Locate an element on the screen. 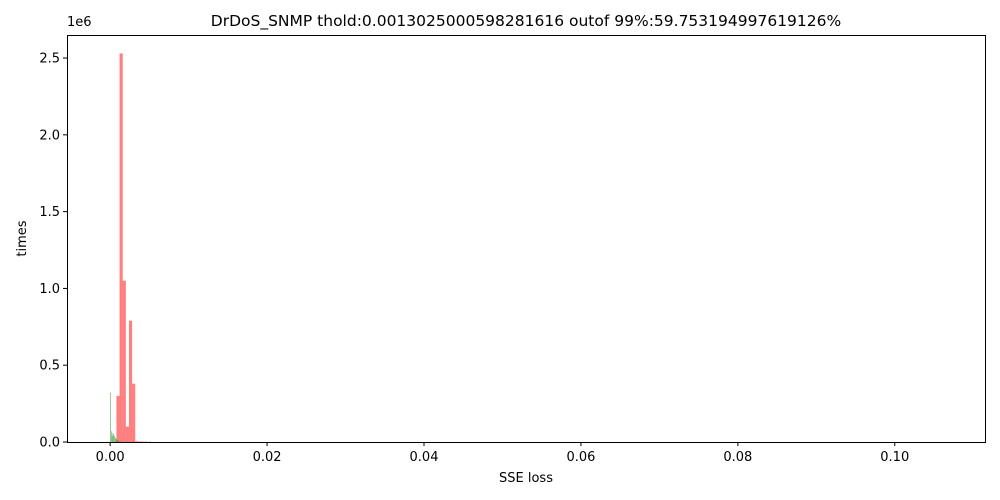 This screenshot has height=500, width=1000. x-tick-label: 0.08 is located at coordinates (737, 457).